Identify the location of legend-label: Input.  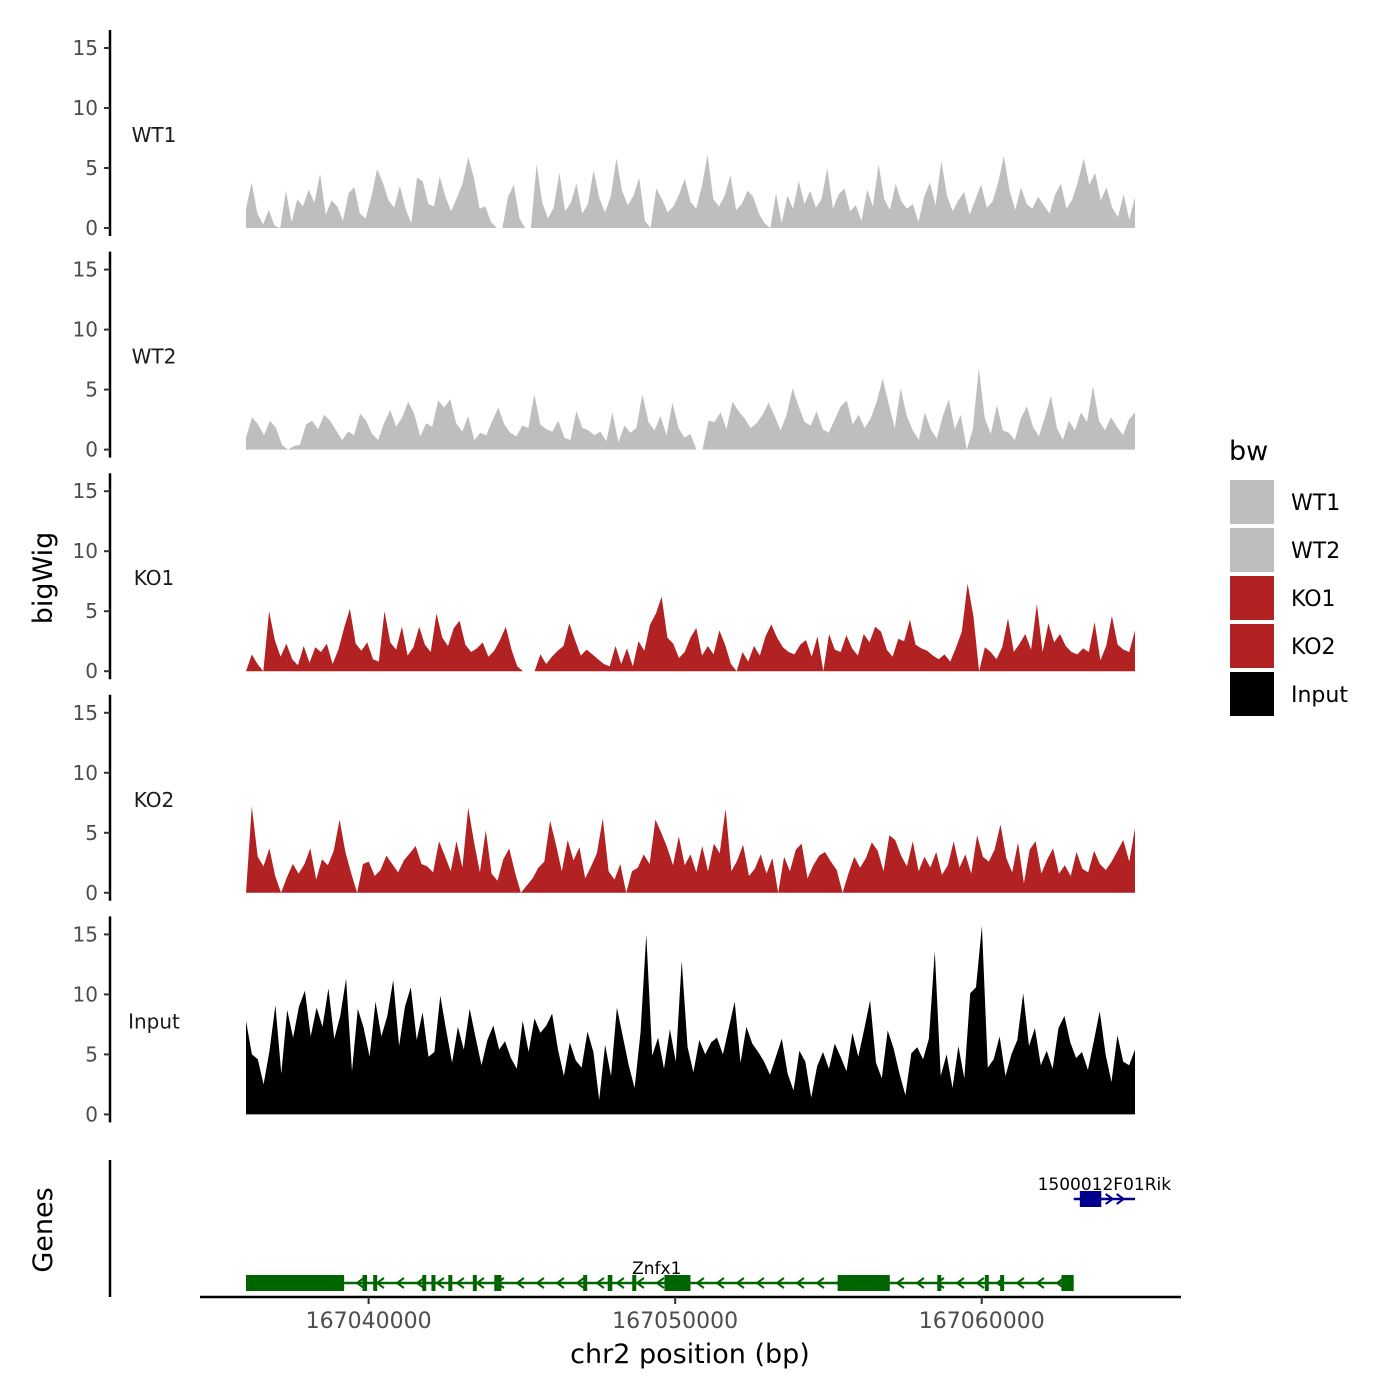
(1319, 695).